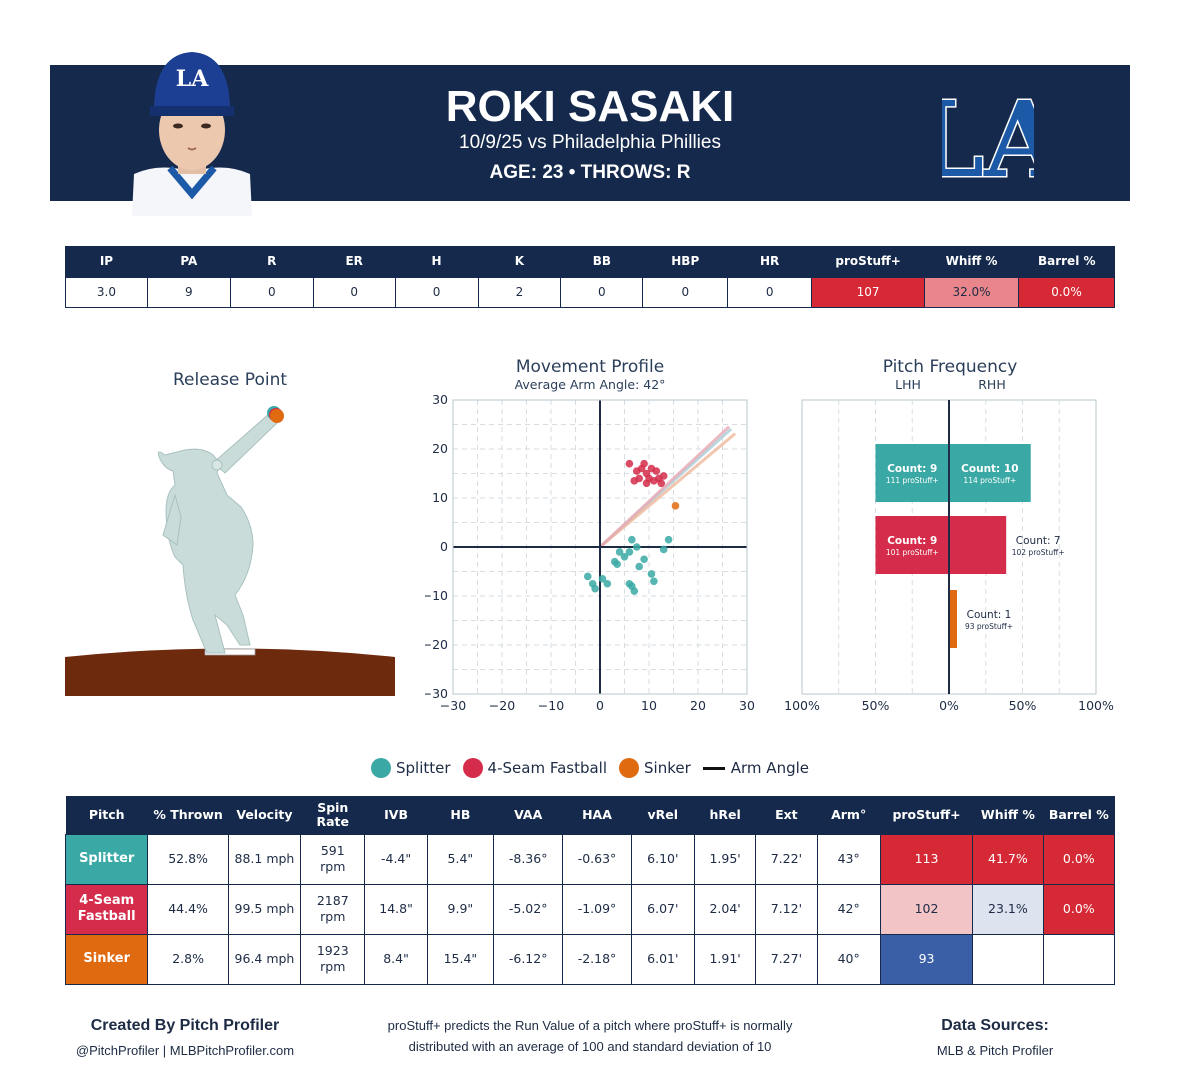  What do you see at coordinates (786, 815) in the screenshot?
I see `pitch-table-header-ext: Ext` at bounding box center [786, 815].